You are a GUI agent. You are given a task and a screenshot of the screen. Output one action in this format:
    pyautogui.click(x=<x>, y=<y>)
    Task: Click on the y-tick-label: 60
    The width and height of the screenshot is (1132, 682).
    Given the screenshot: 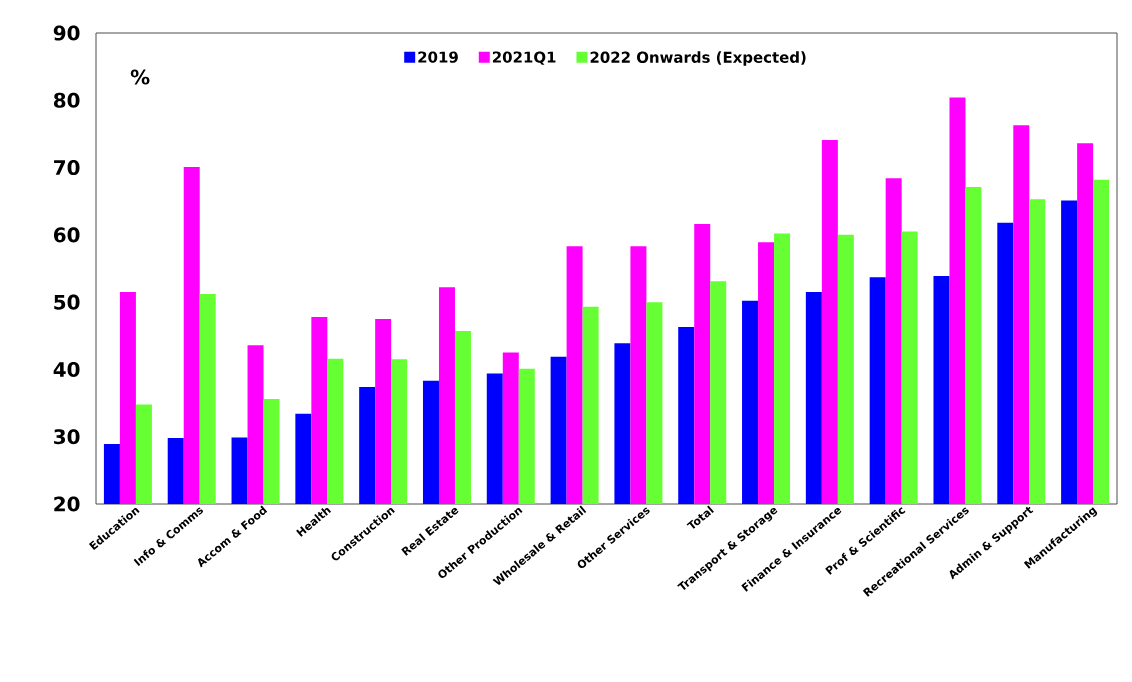 What is the action you would take?
    pyautogui.click(x=66, y=235)
    